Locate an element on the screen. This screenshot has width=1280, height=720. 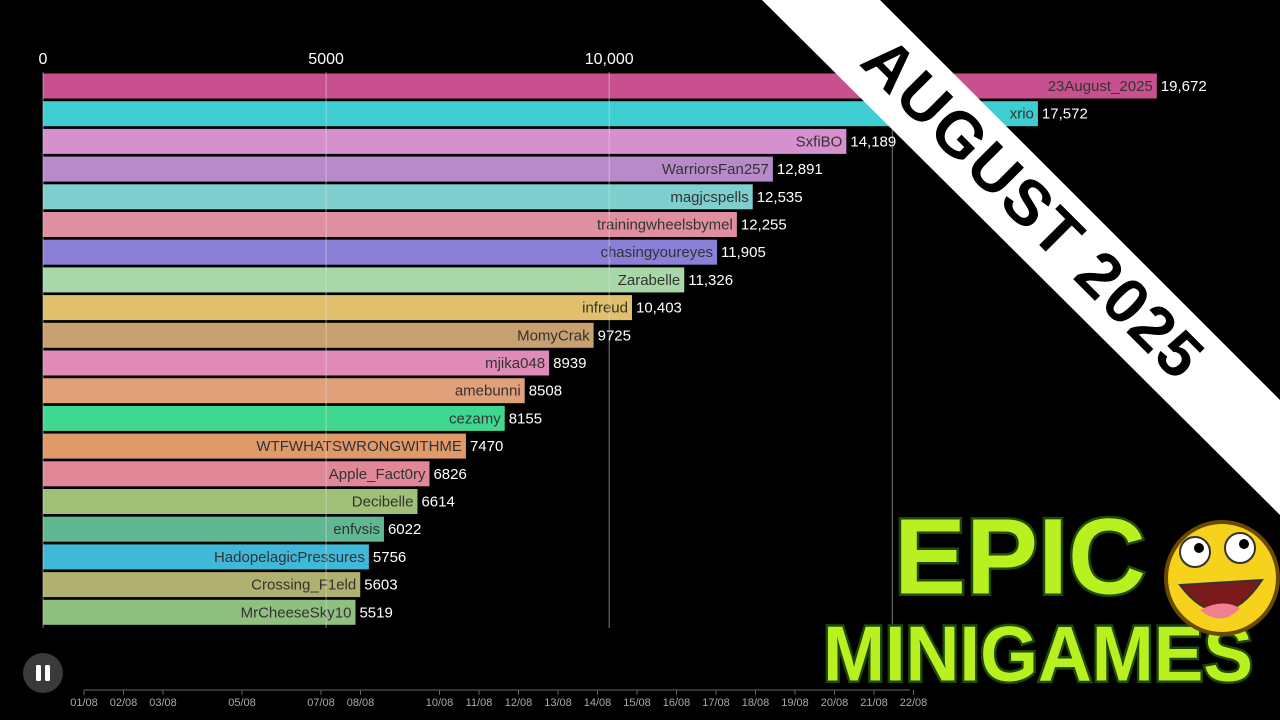
timeline-label: 10/08 is located at coordinates (440, 703).